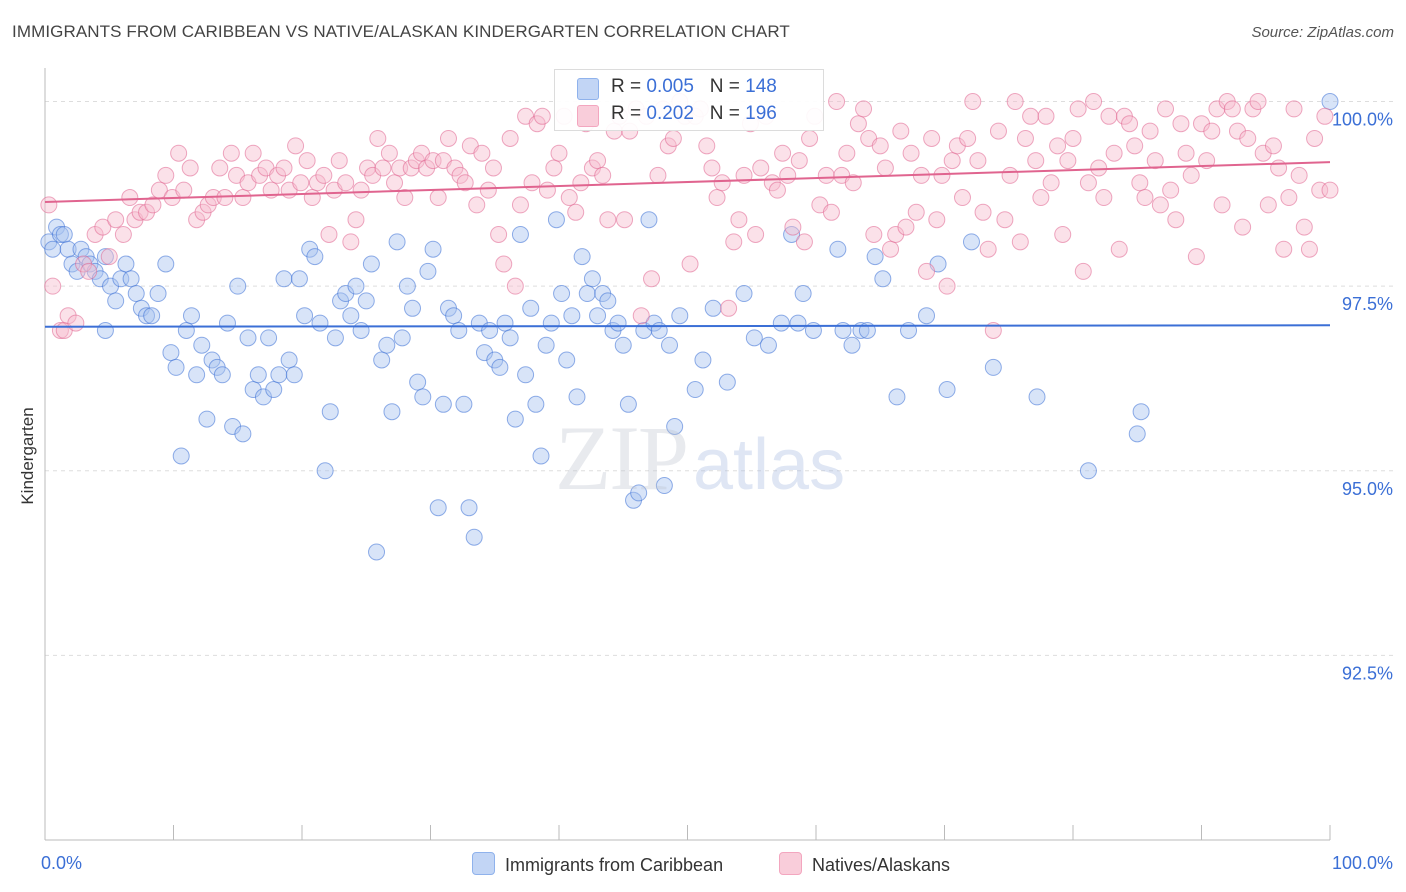  What do you see at coordinates (700, 458) in the screenshot?
I see `zipatlas-watermark: ZIPatlas` at bounding box center [700, 458].